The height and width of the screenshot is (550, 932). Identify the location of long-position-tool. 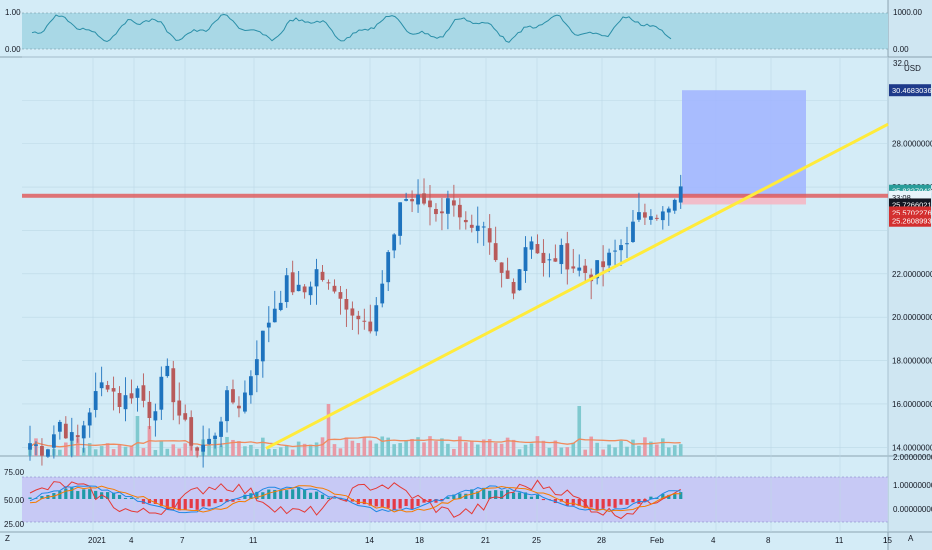
(744, 147).